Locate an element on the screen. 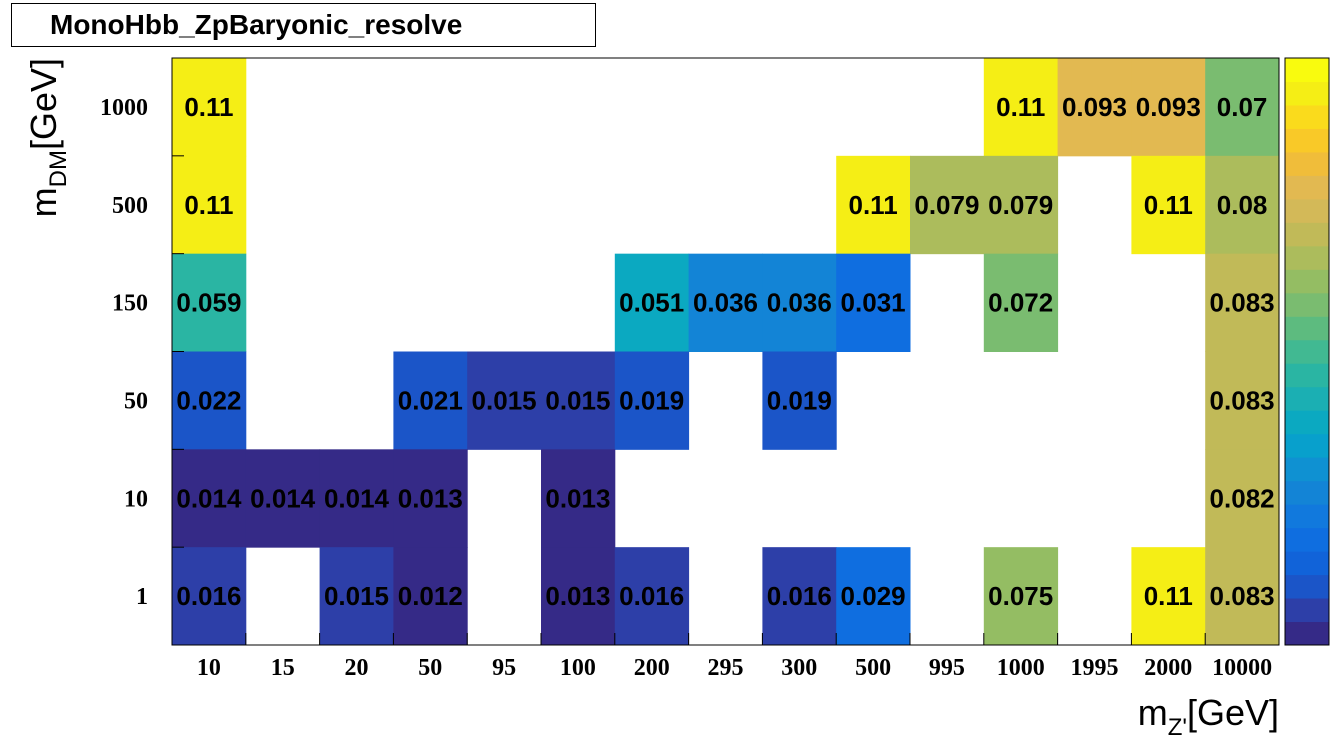 The image size is (1331, 741). palette-frame is located at coordinates (1307, 351).